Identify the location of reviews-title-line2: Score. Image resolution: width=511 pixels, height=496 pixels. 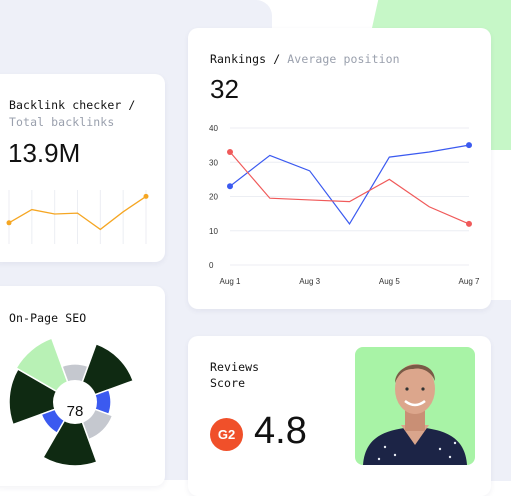
(228, 383).